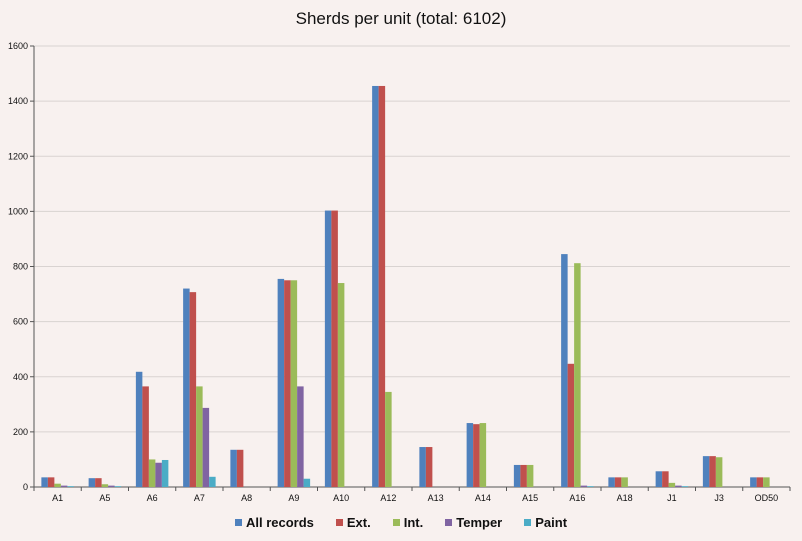 Image resolution: width=802 pixels, height=541 pixels. I want to click on x-tick-label: A9, so click(293, 498).